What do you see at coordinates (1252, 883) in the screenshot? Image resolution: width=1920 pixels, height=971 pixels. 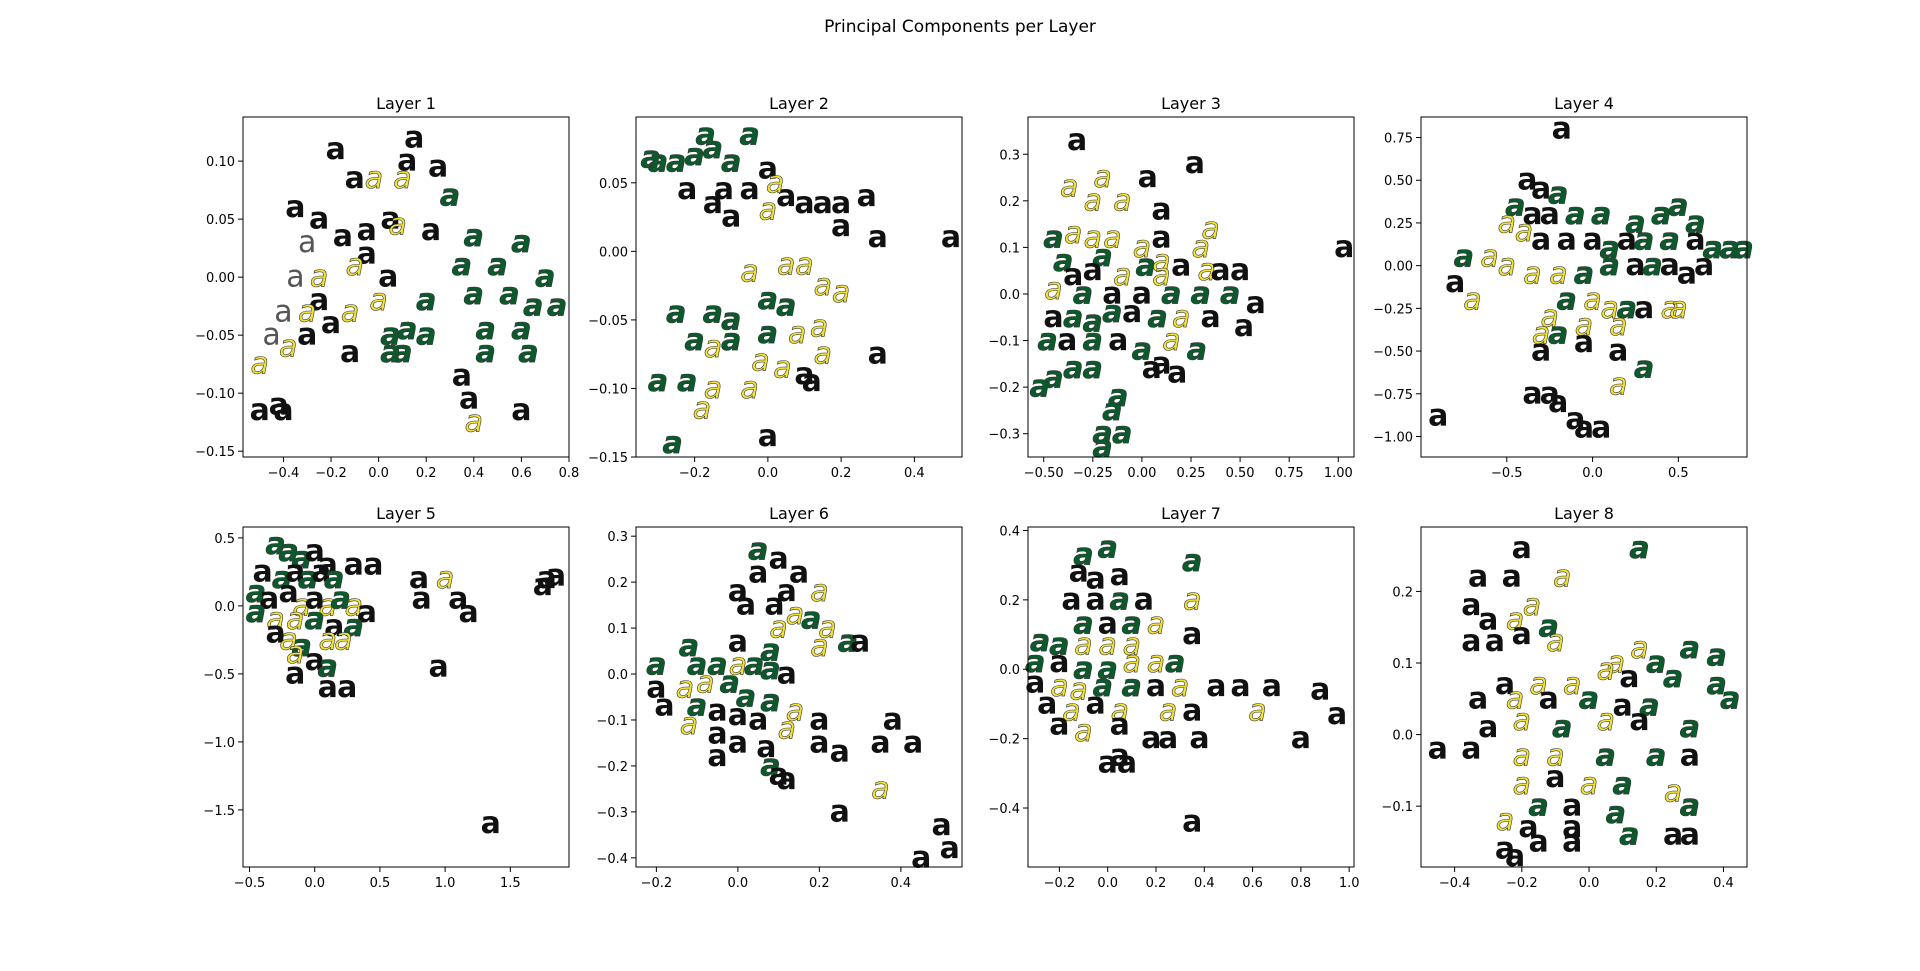 I see `x-tick-label: 0.6` at bounding box center [1252, 883].